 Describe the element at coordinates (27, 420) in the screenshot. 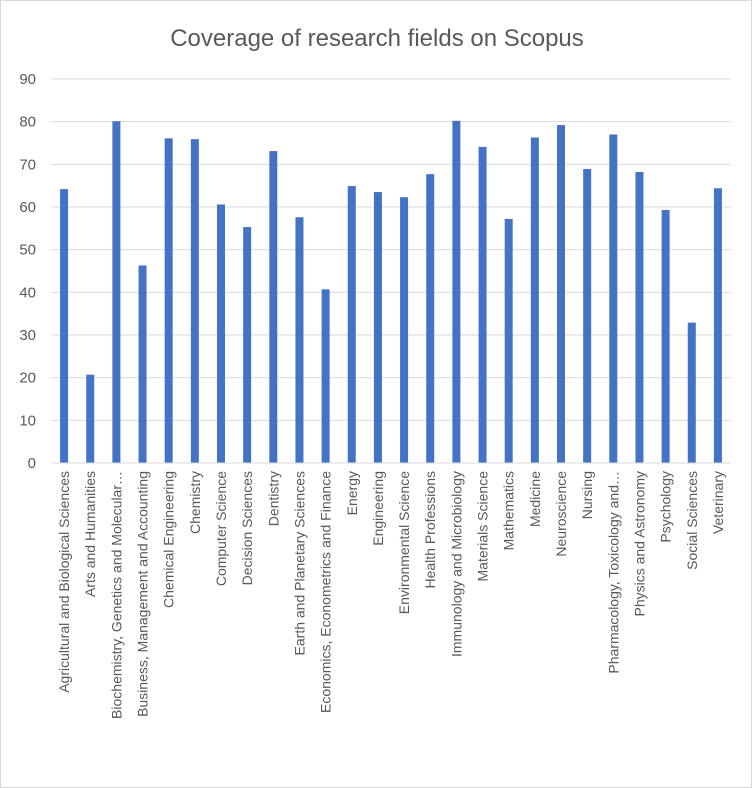

I see `y-tick-label: 10` at that location.